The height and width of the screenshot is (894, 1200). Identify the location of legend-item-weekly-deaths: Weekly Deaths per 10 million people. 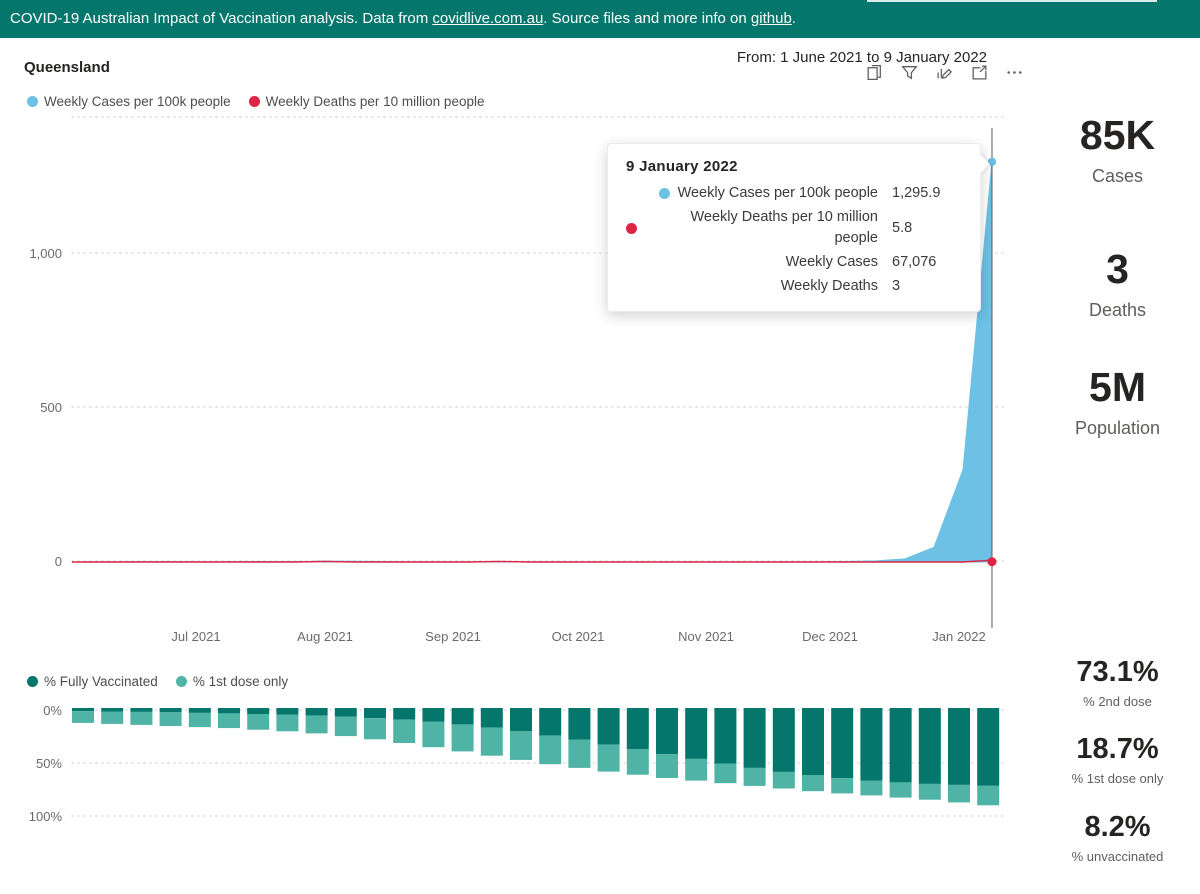
(366, 101).